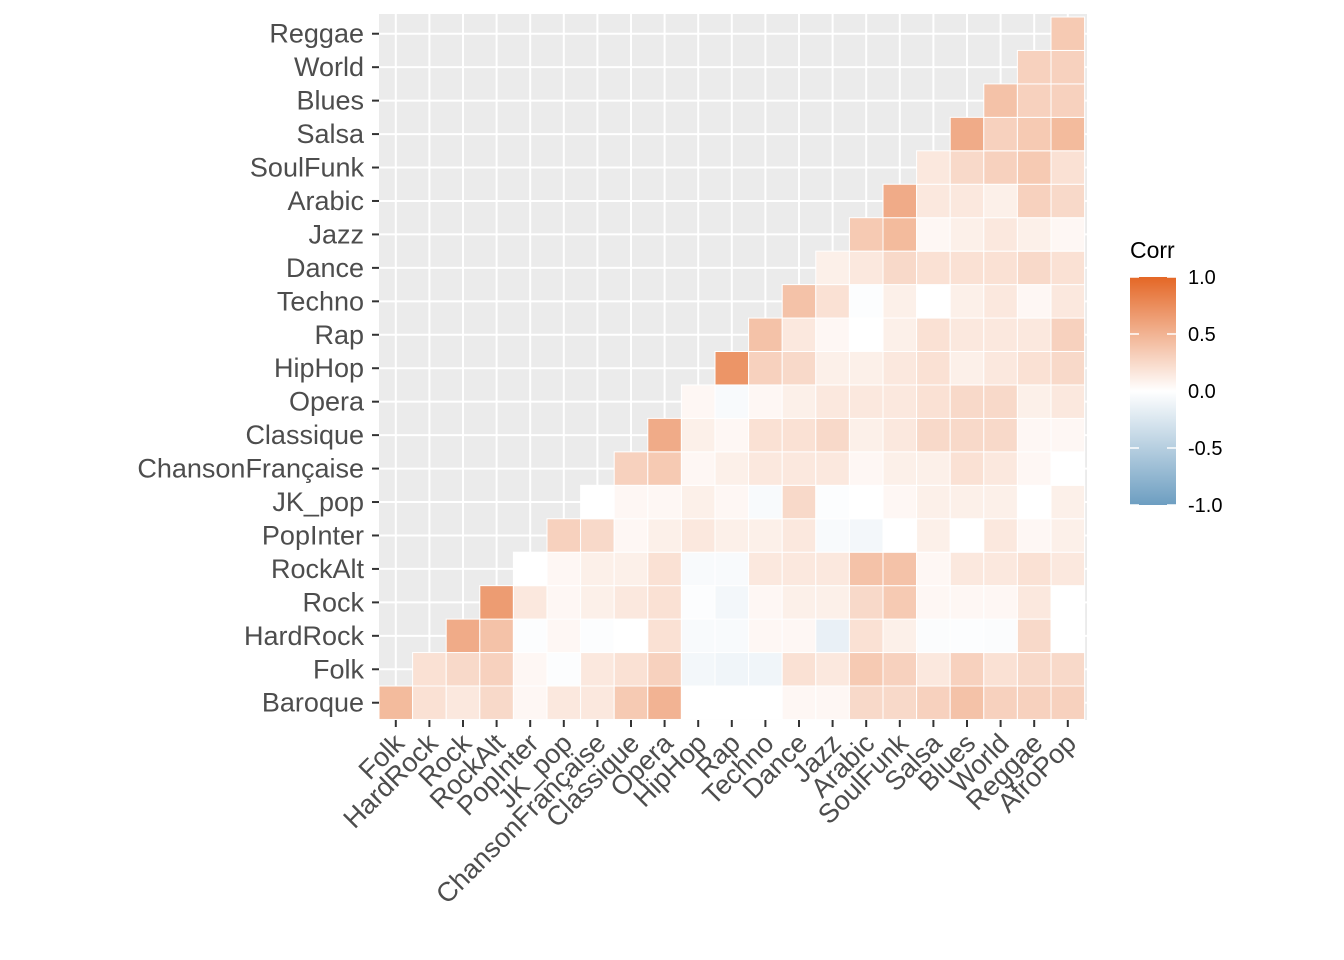 The width and height of the screenshot is (1344, 960). I want to click on y-tick-label: RockAlt, so click(318, 569).